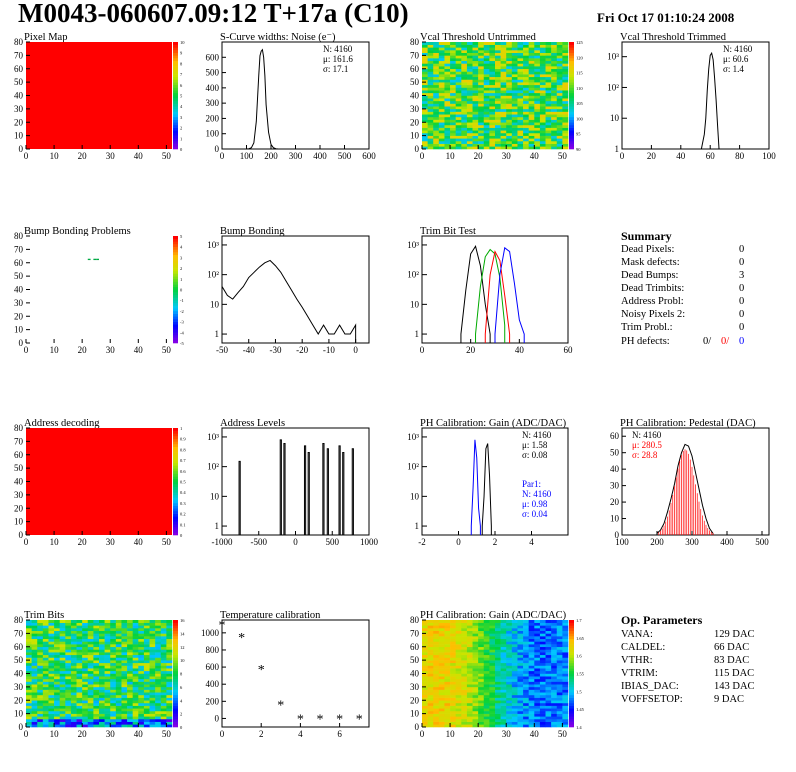  What do you see at coordinates (183, 524) in the screenshot?
I see `palette-tick-label: 0.1` at bounding box center [183, 524].